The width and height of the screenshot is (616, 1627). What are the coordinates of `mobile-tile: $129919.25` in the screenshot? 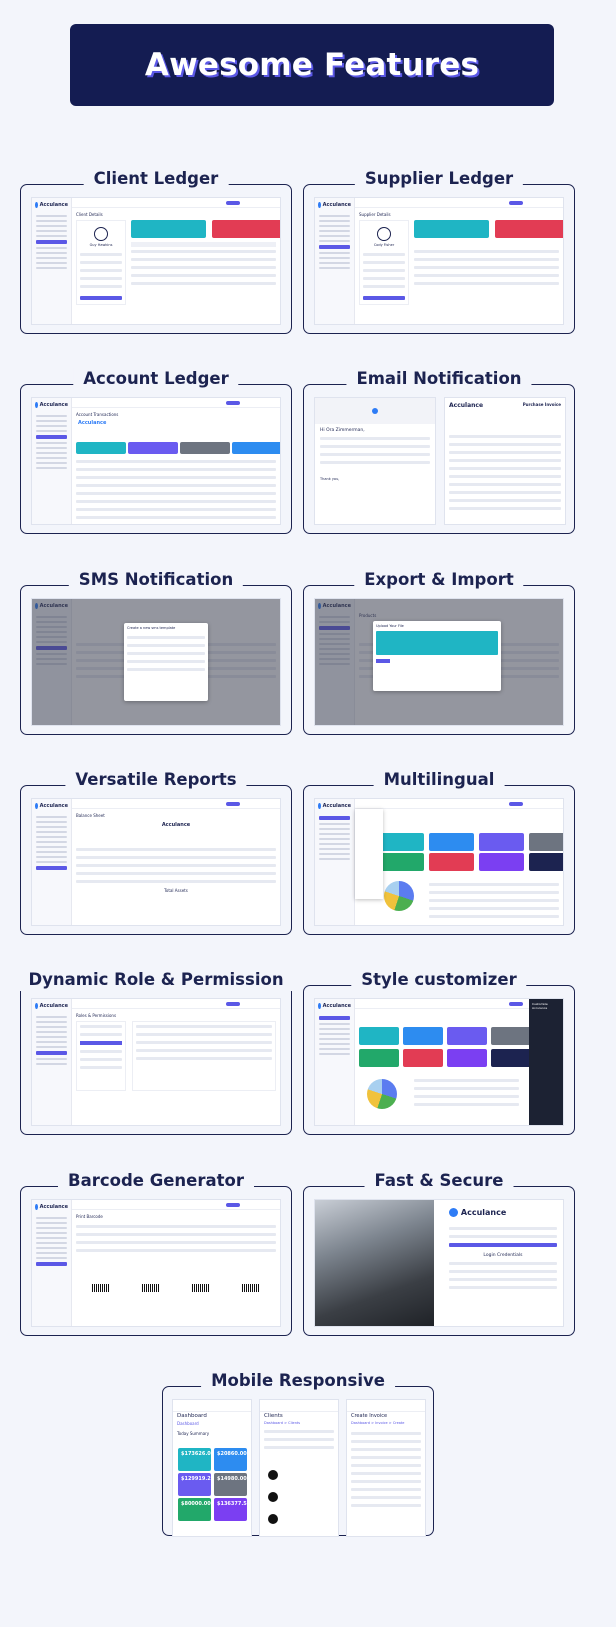 It's located at (196, 1484).